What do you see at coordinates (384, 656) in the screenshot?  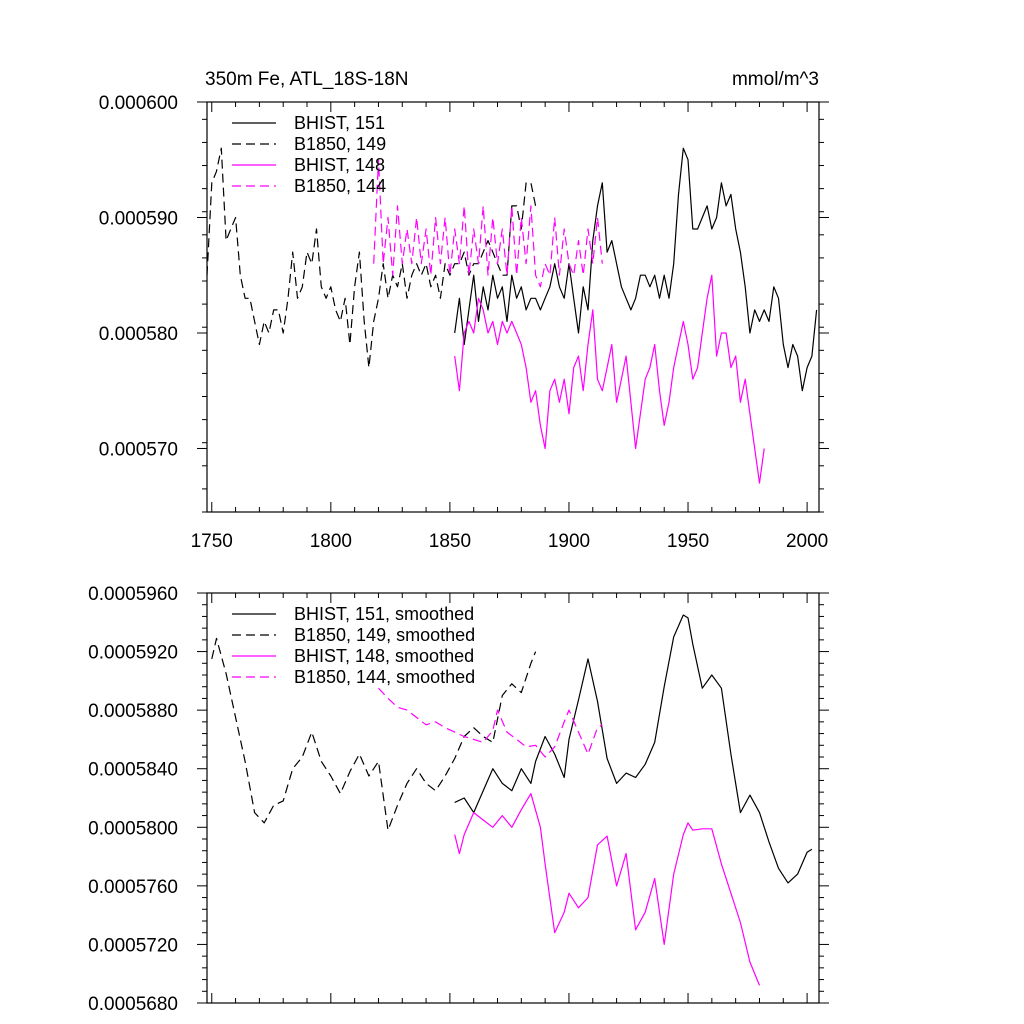 I see `legend-label: BHIST, 148, smoothed` at bounding box center [384, 656].